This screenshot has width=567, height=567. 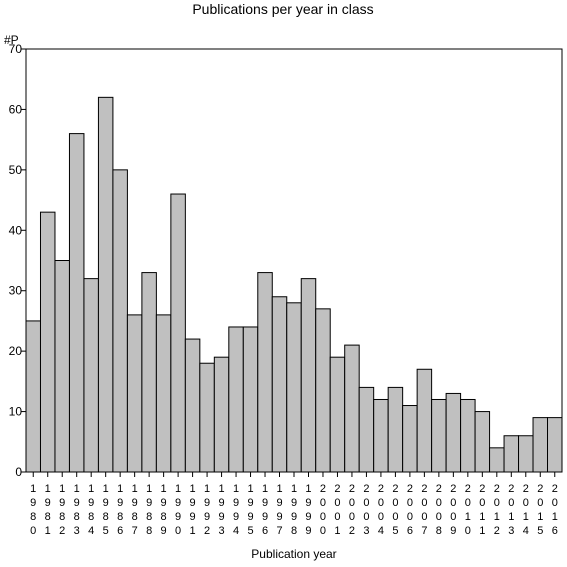 I want to click on x-axis-label: Publication year, so click(x=293, y=554).